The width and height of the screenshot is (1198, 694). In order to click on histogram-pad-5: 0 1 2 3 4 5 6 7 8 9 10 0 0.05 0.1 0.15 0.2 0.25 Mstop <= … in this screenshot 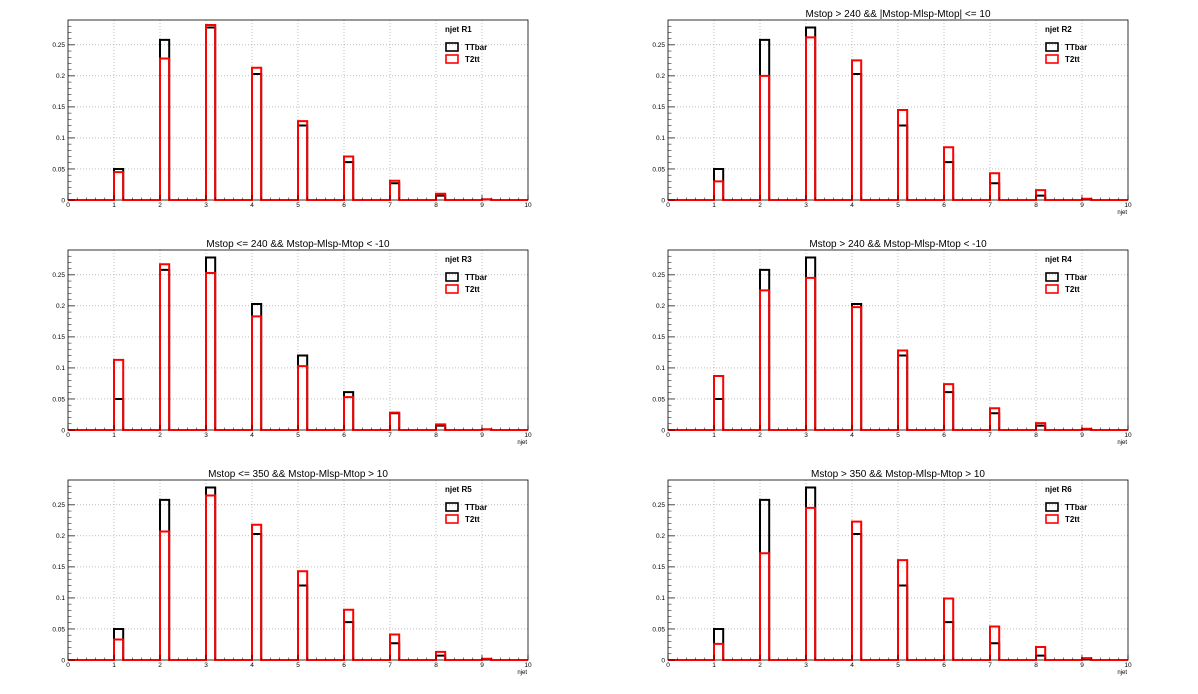, I will do `click(292, 572)`.